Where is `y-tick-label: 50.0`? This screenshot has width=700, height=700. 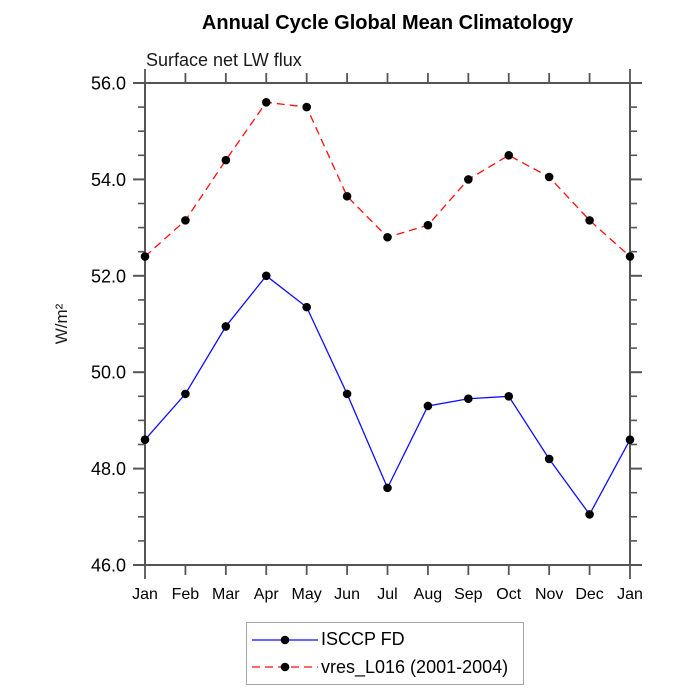 y-tick-label: 50.0 is located at coordinates (108, 373).